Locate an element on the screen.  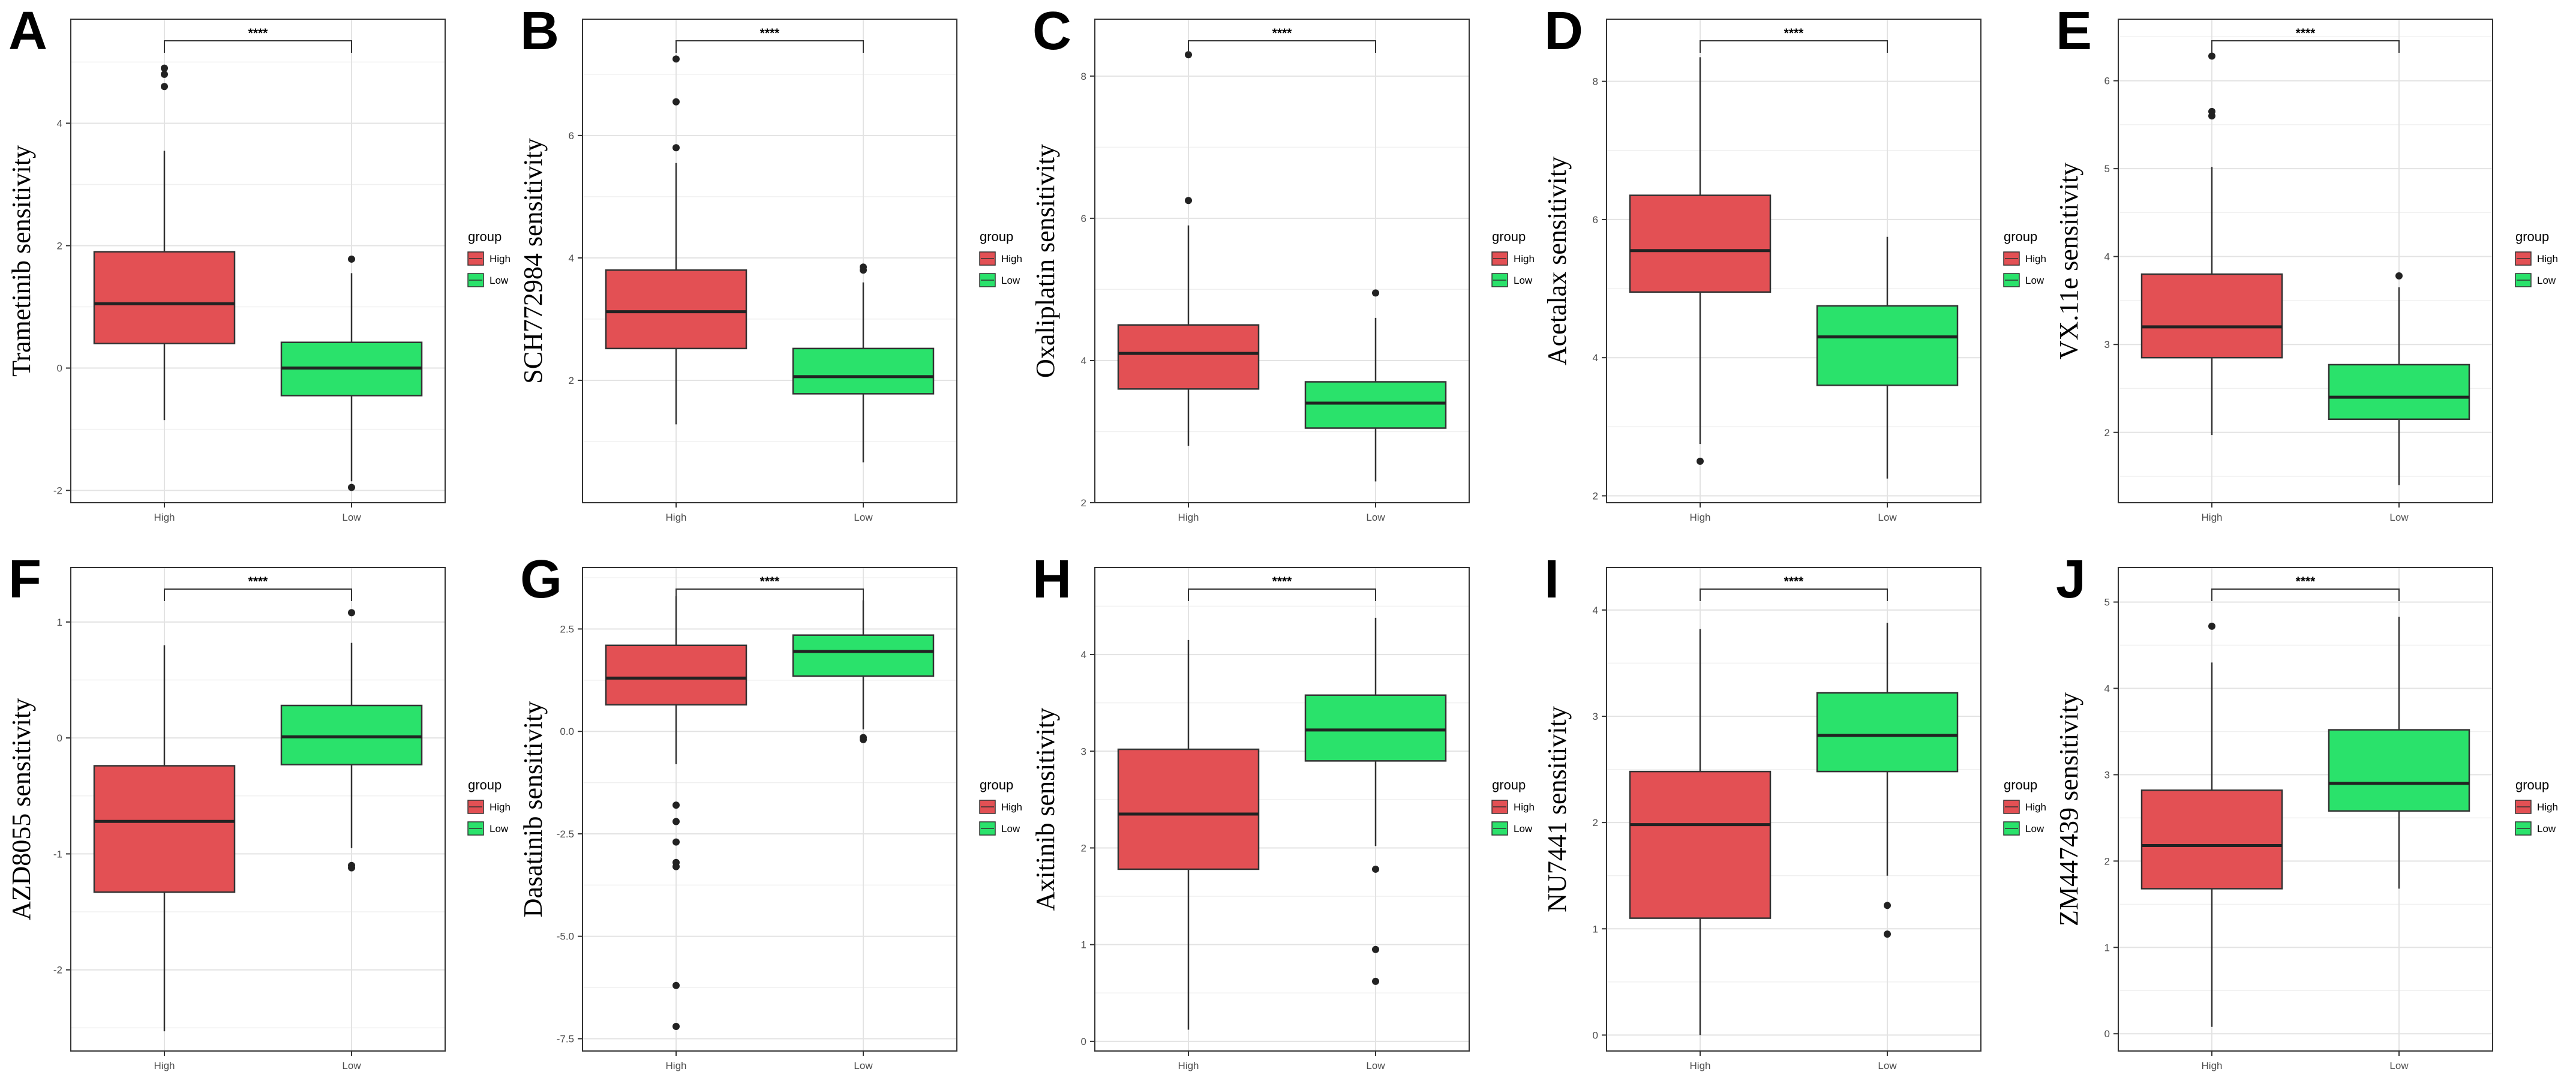
y-tick-label: -5.0 is located at coordinates (565, 936).